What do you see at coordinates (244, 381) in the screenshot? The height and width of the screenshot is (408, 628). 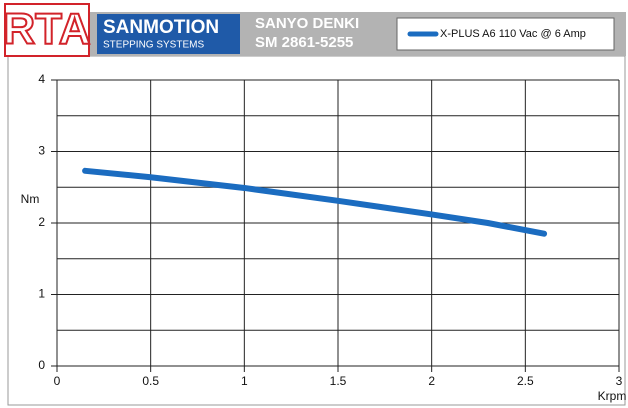 I see `x-tick-label: 1` at bounding box center [244, 381].